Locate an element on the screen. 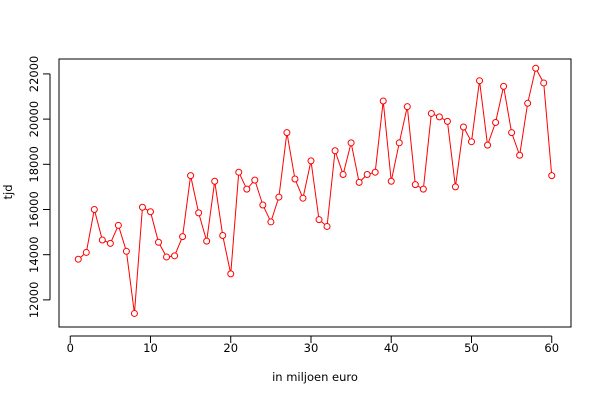 Image resolution: width=599 pixels, height=400 pixels. x-axis: 0 10 20 30 40 50 60 is located at coordinates (313, 345).